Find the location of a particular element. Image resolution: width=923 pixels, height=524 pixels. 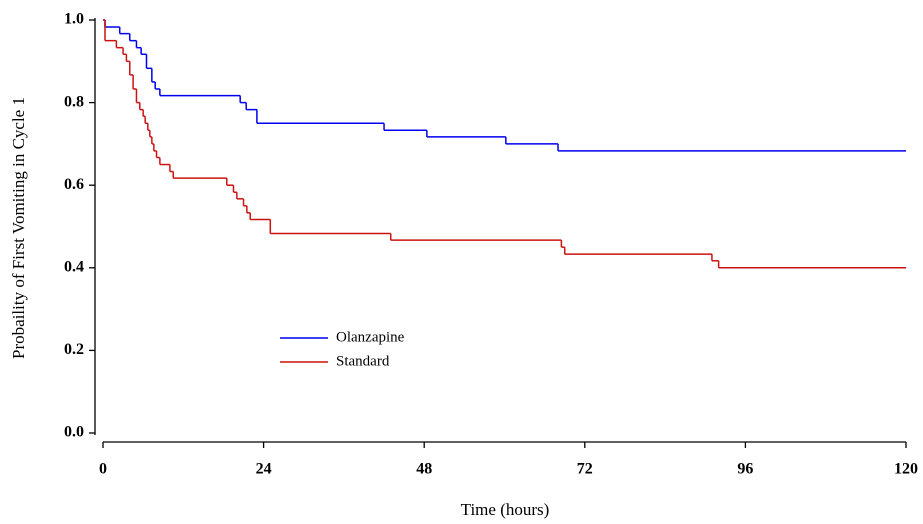

legend-label: Olanzapine is located at coordinates (370, 337).